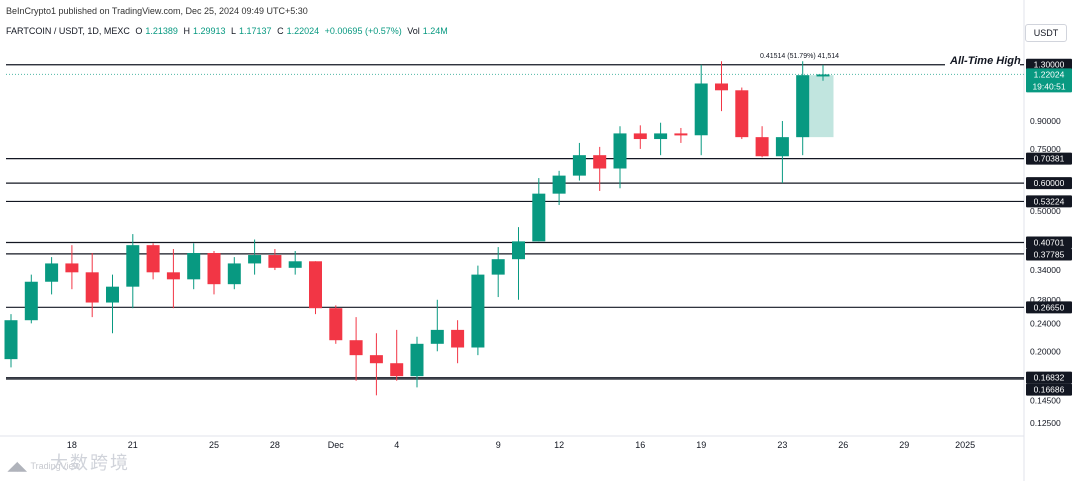  Describe the element at coordinates (782, 445) in the screenshot. I see `x-tick-label: 23` at that location.